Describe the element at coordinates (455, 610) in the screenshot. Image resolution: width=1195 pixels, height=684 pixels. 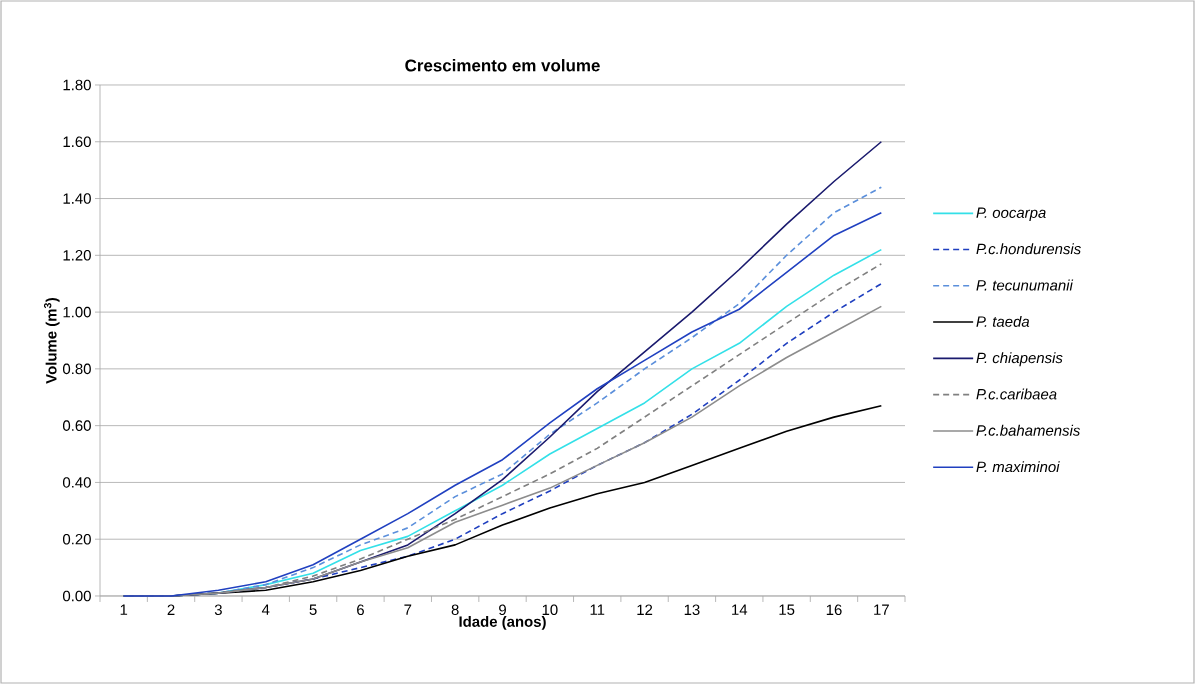
I see `x-tick-label: 8` at that location.